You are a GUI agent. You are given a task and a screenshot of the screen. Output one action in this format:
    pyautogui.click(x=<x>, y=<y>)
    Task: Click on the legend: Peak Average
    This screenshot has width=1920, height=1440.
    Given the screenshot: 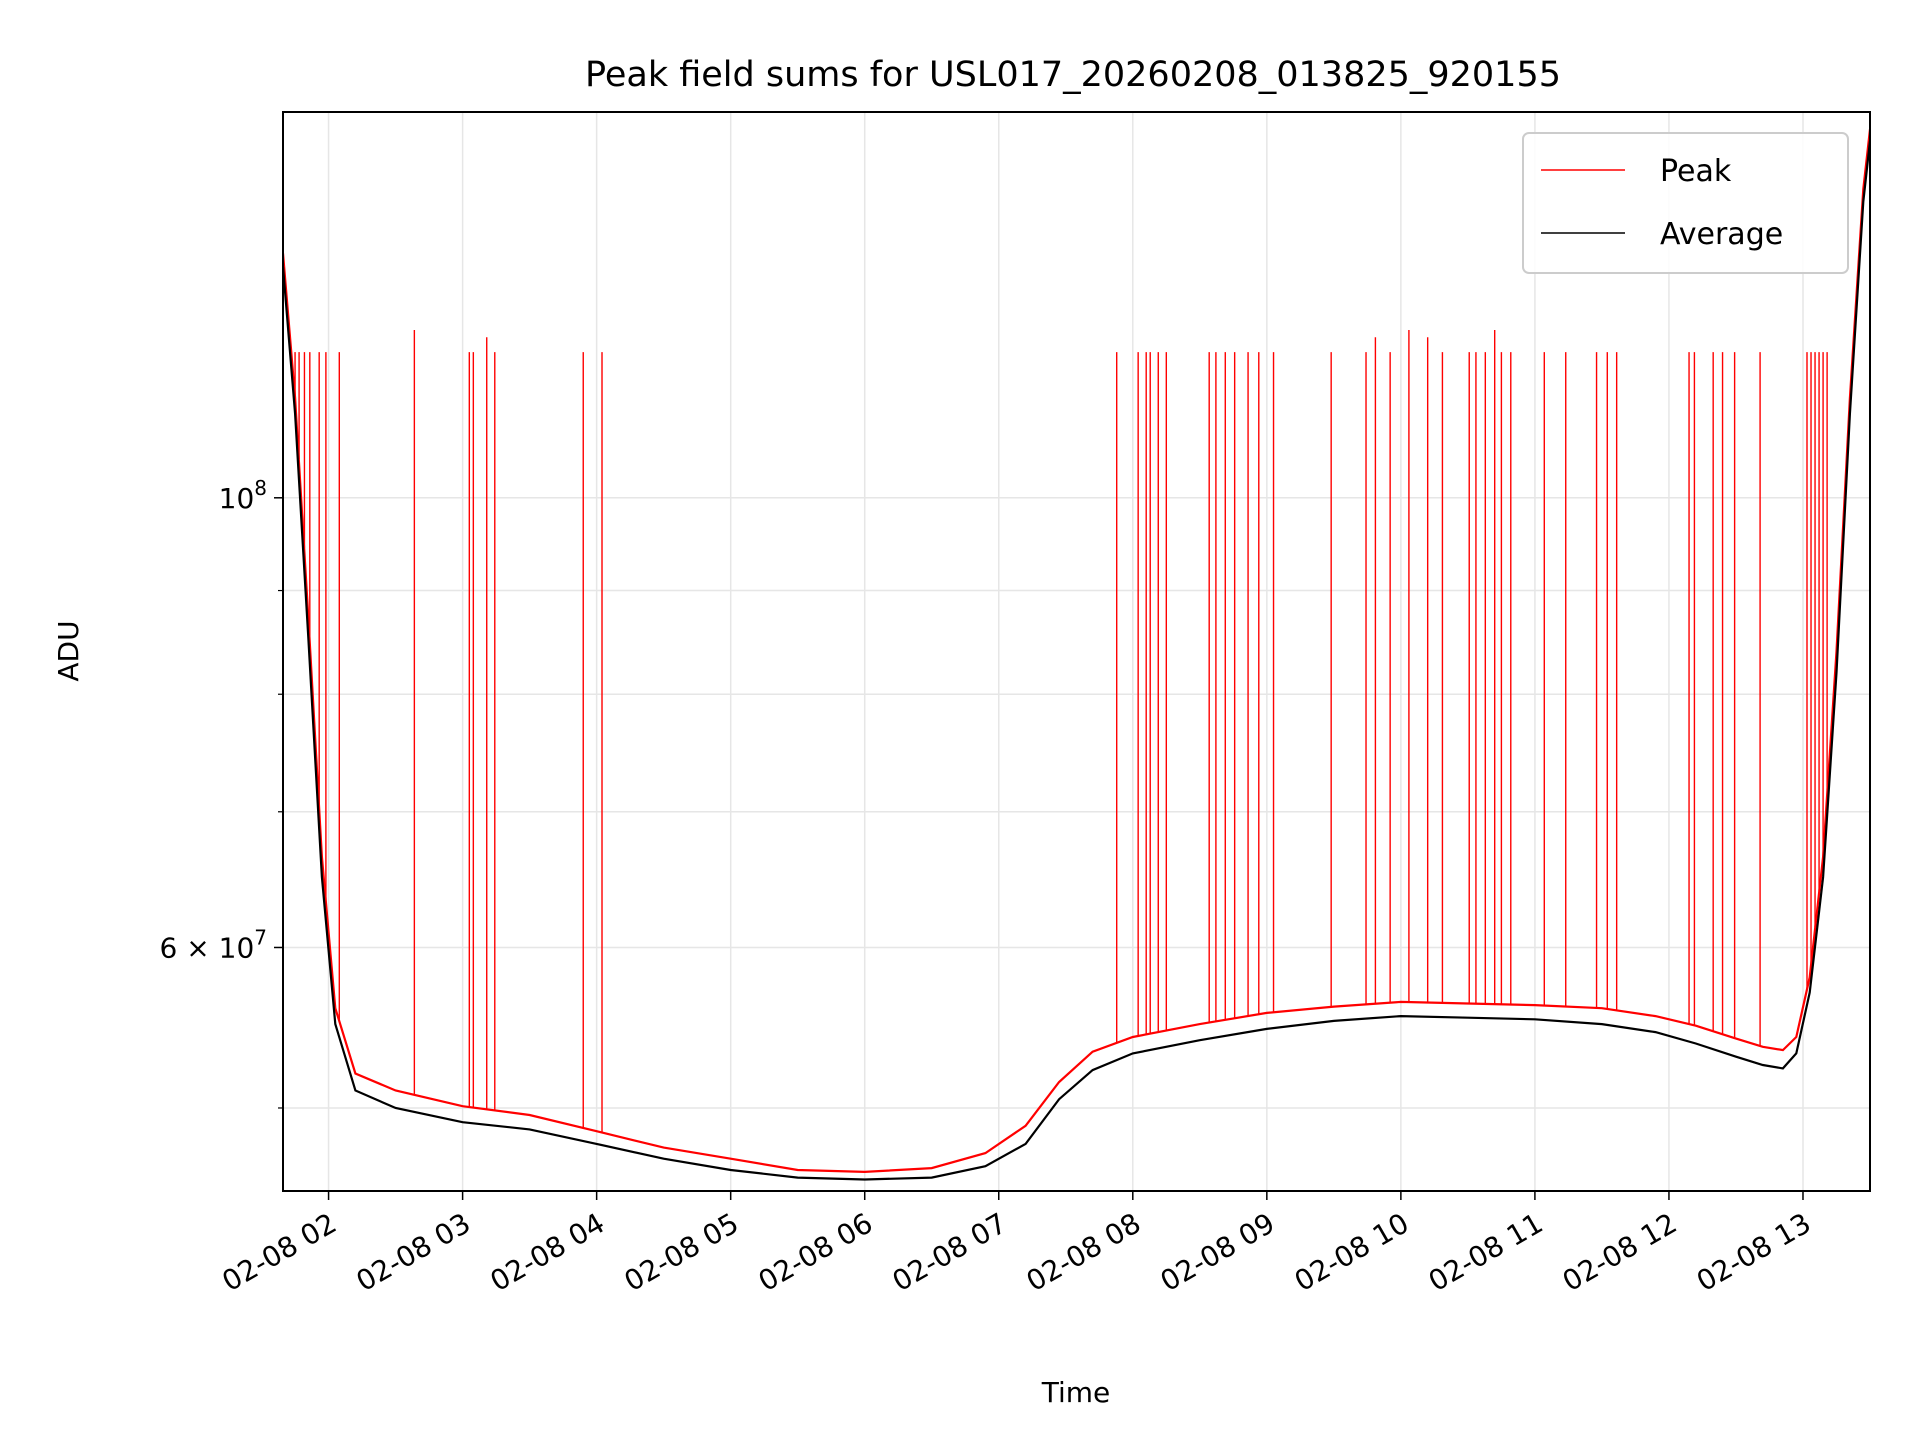 What is the action you would take?
    pyautogui.click(x=1685, y=203)
    